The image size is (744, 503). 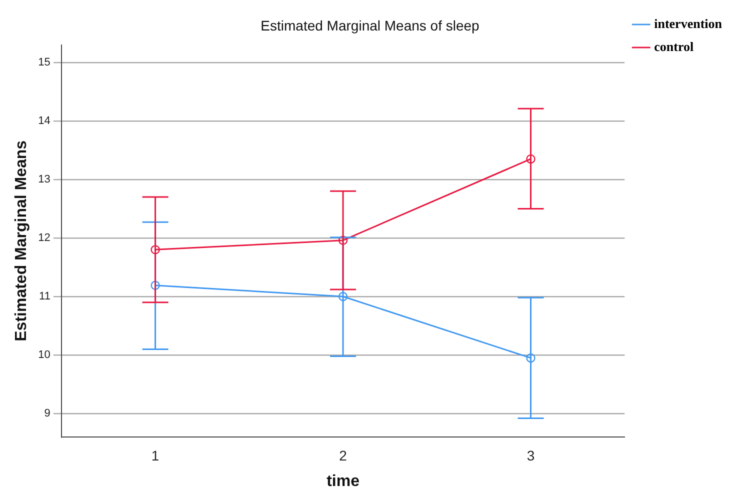 I want to click on x-tick-label: 2, so click(x=343, y=455).